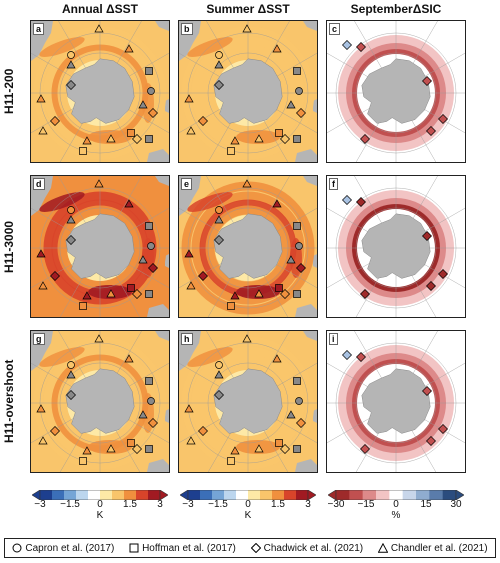  Describe the element at coordinates (396, 9) in the screenshot. I see `column-title-september-sic: SeptemberΔSIC` at that location.